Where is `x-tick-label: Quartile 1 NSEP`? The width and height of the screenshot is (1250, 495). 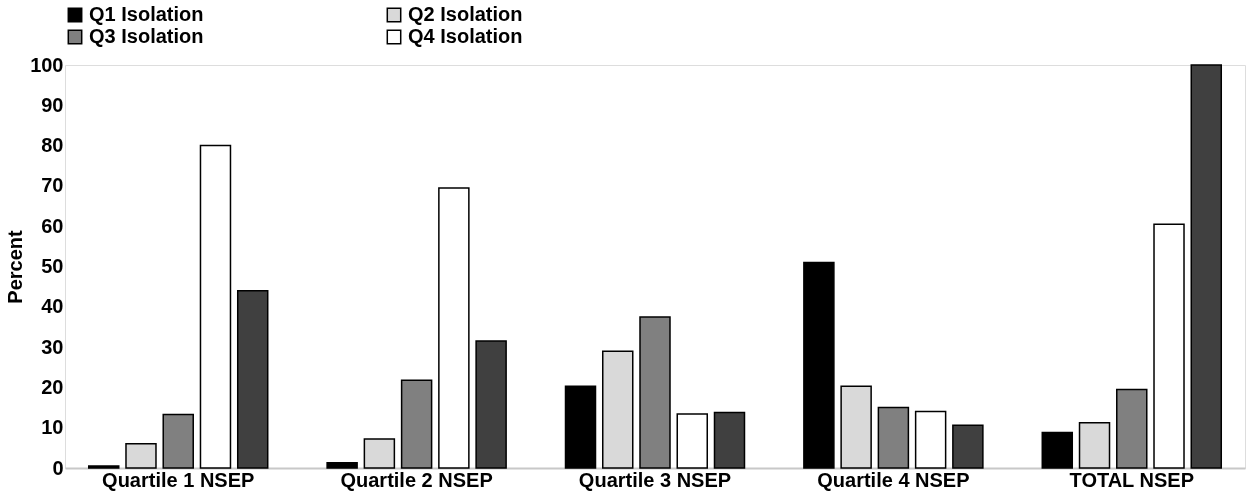
x-tick-label: Quartile 1 NSEP is located at coordinates (178, 479).